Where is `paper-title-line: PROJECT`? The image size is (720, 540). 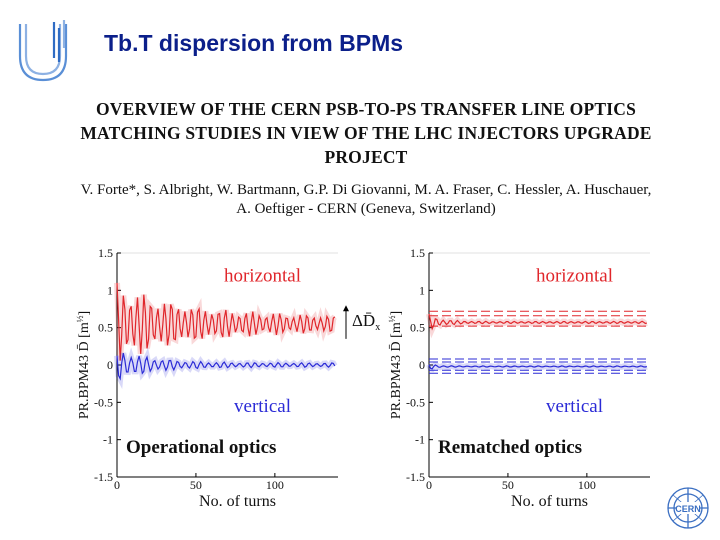
paper-title-line: PROJECT is located at coordinates (366, 157).